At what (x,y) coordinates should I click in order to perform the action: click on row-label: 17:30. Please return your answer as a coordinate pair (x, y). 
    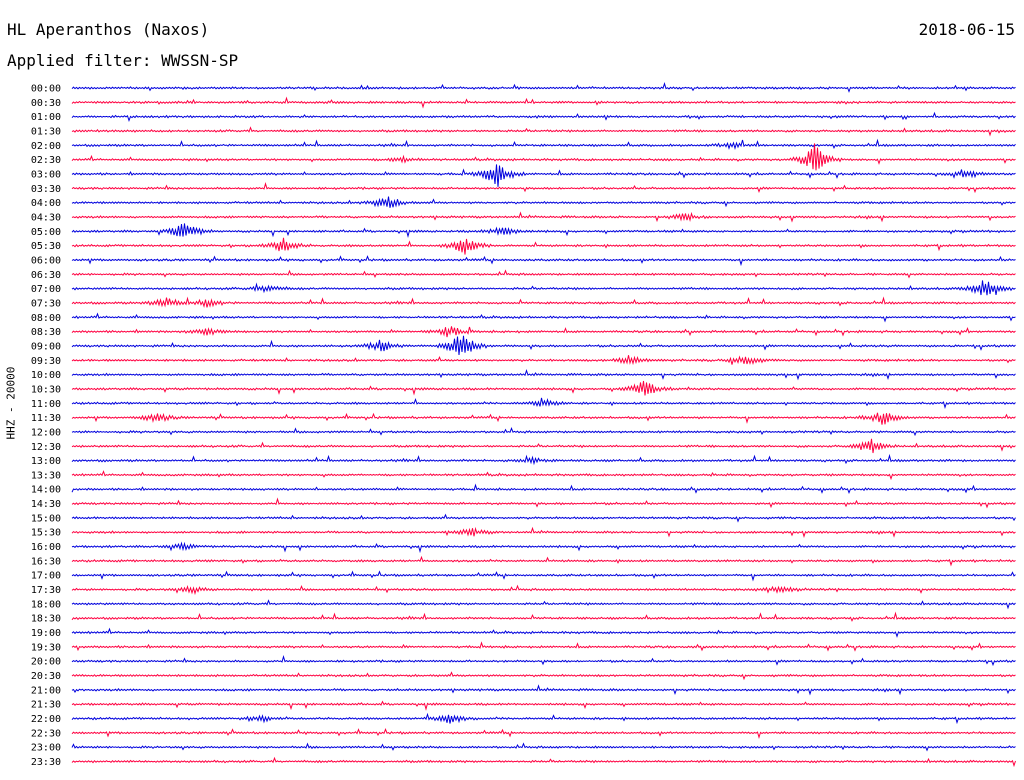
    Looking at the image, I should click on (46, 590).